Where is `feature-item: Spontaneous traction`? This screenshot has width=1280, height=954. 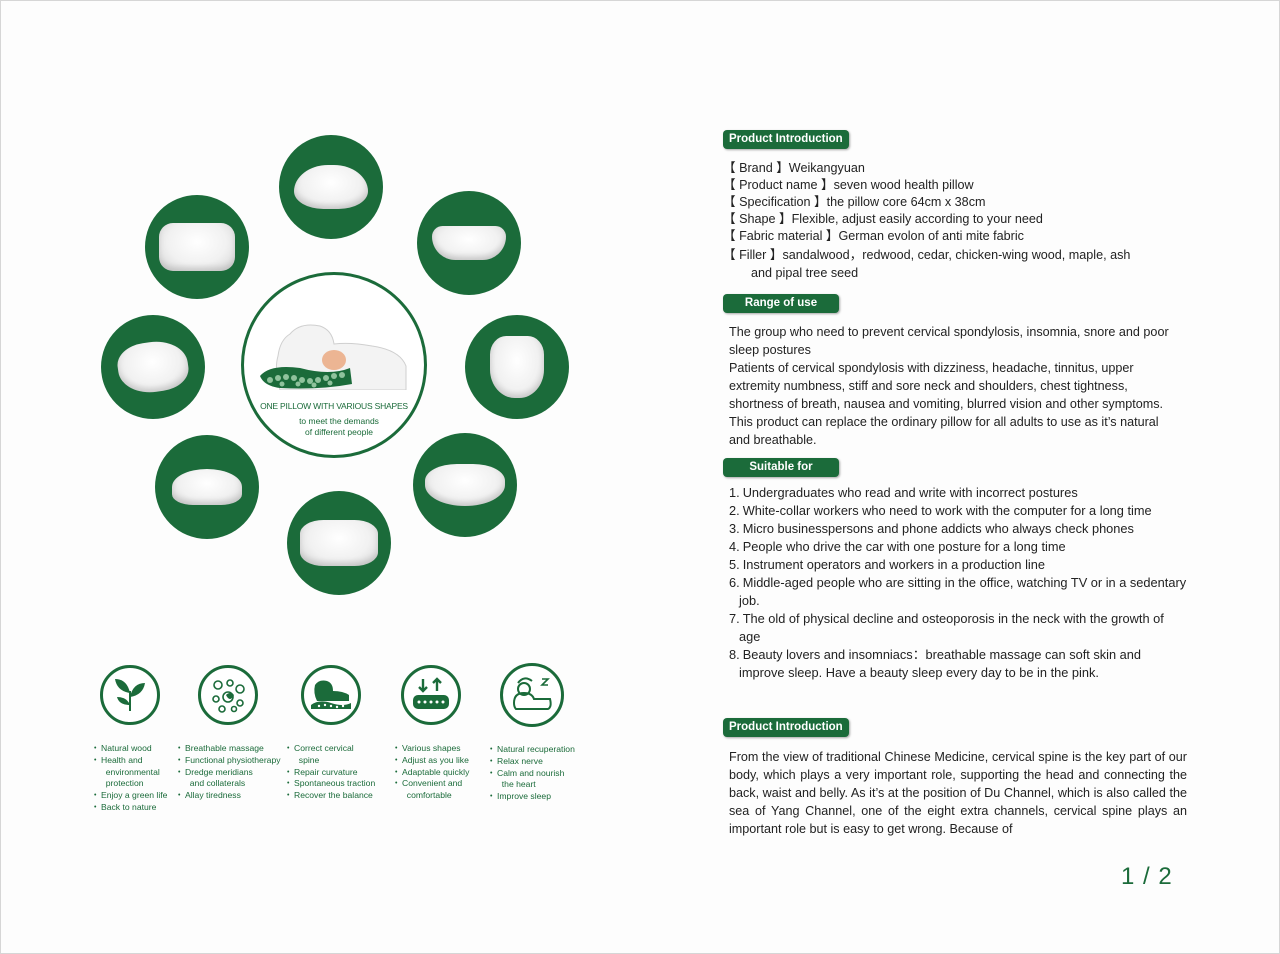 feature-item: Spontaneous traction is located at coordinates (331, 784).